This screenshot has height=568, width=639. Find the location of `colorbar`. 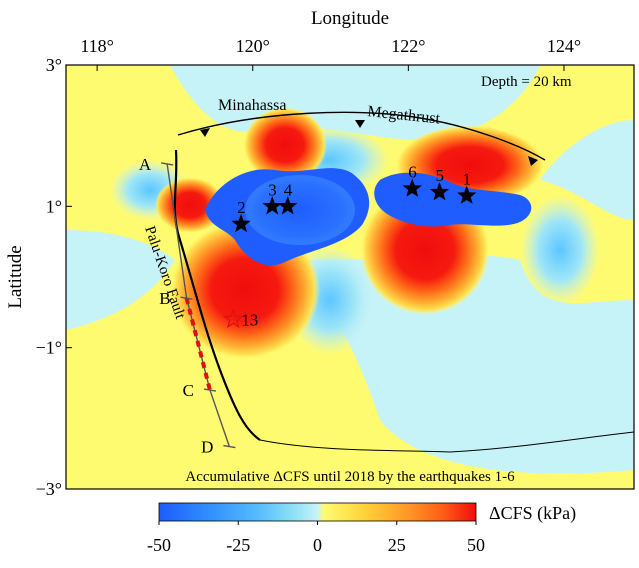

colorbar is located at coordinates (317, 512).